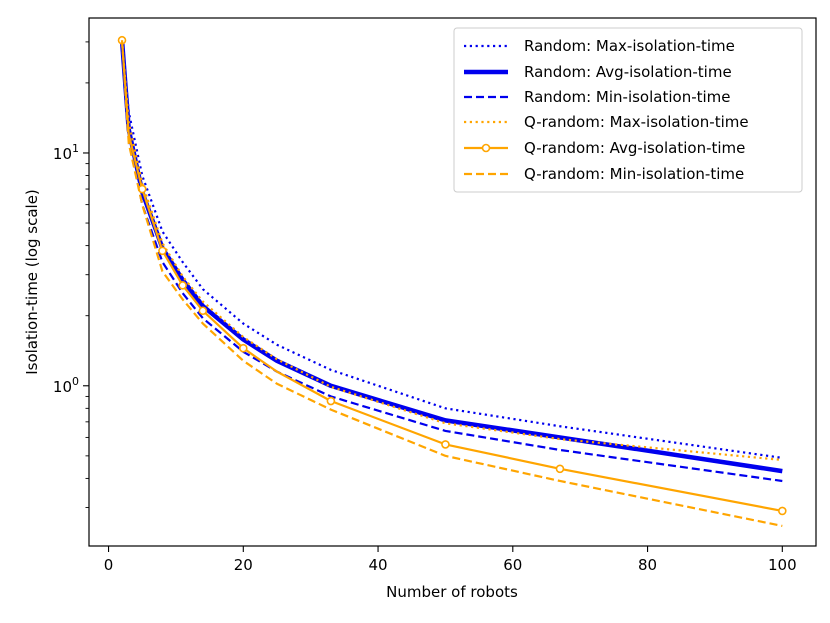 This screenshot has width=830, height=623. I want to click on x-tick-label-80: 80, so click(647, 565).